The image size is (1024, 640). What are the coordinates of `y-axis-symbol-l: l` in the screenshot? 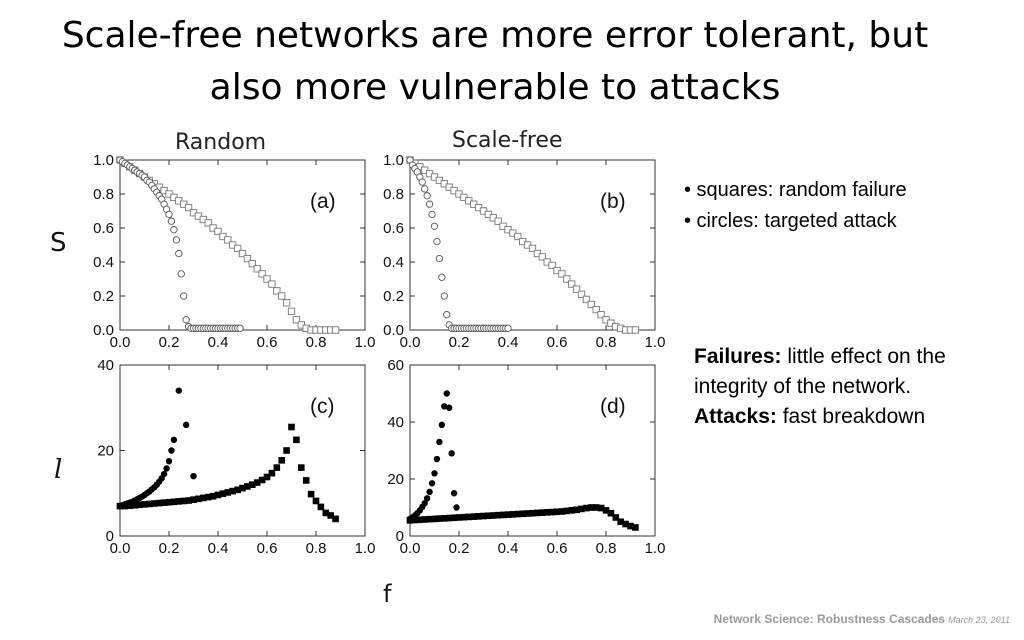 It's located at (58, 470).